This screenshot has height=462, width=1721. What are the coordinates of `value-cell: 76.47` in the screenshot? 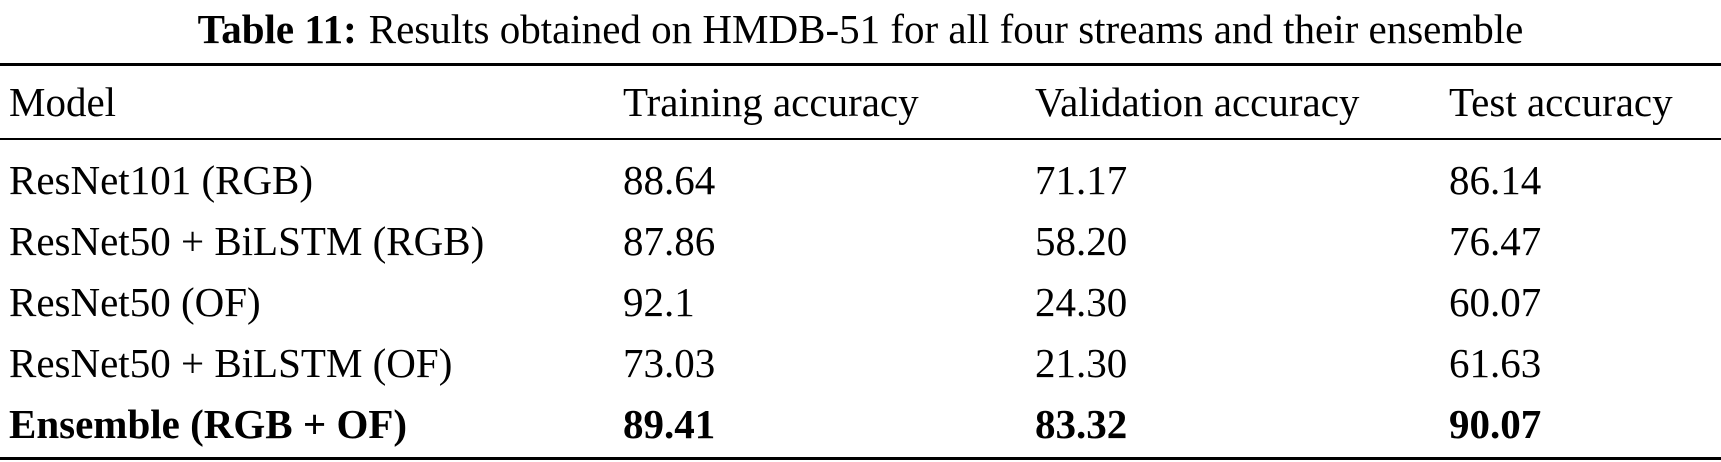 It's located at (1495, 241).